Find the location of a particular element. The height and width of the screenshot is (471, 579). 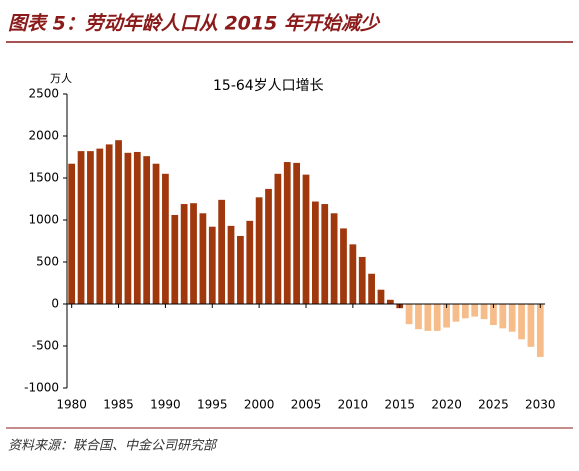

x-tick-label: 2020 is located at coordinates (446, 405).